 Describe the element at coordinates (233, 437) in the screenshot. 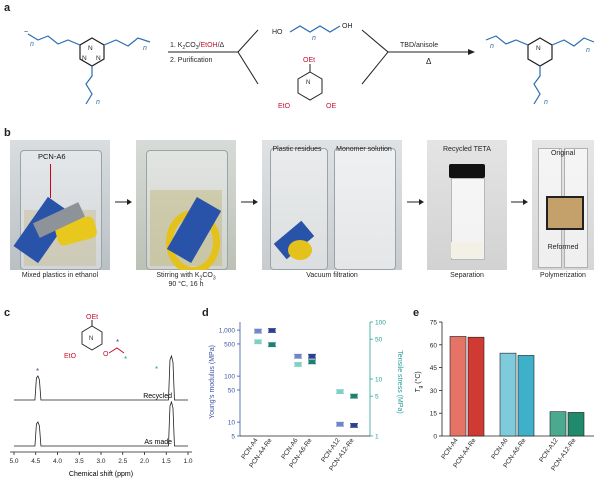

I see `d-left-tick-label: 5` at that location.